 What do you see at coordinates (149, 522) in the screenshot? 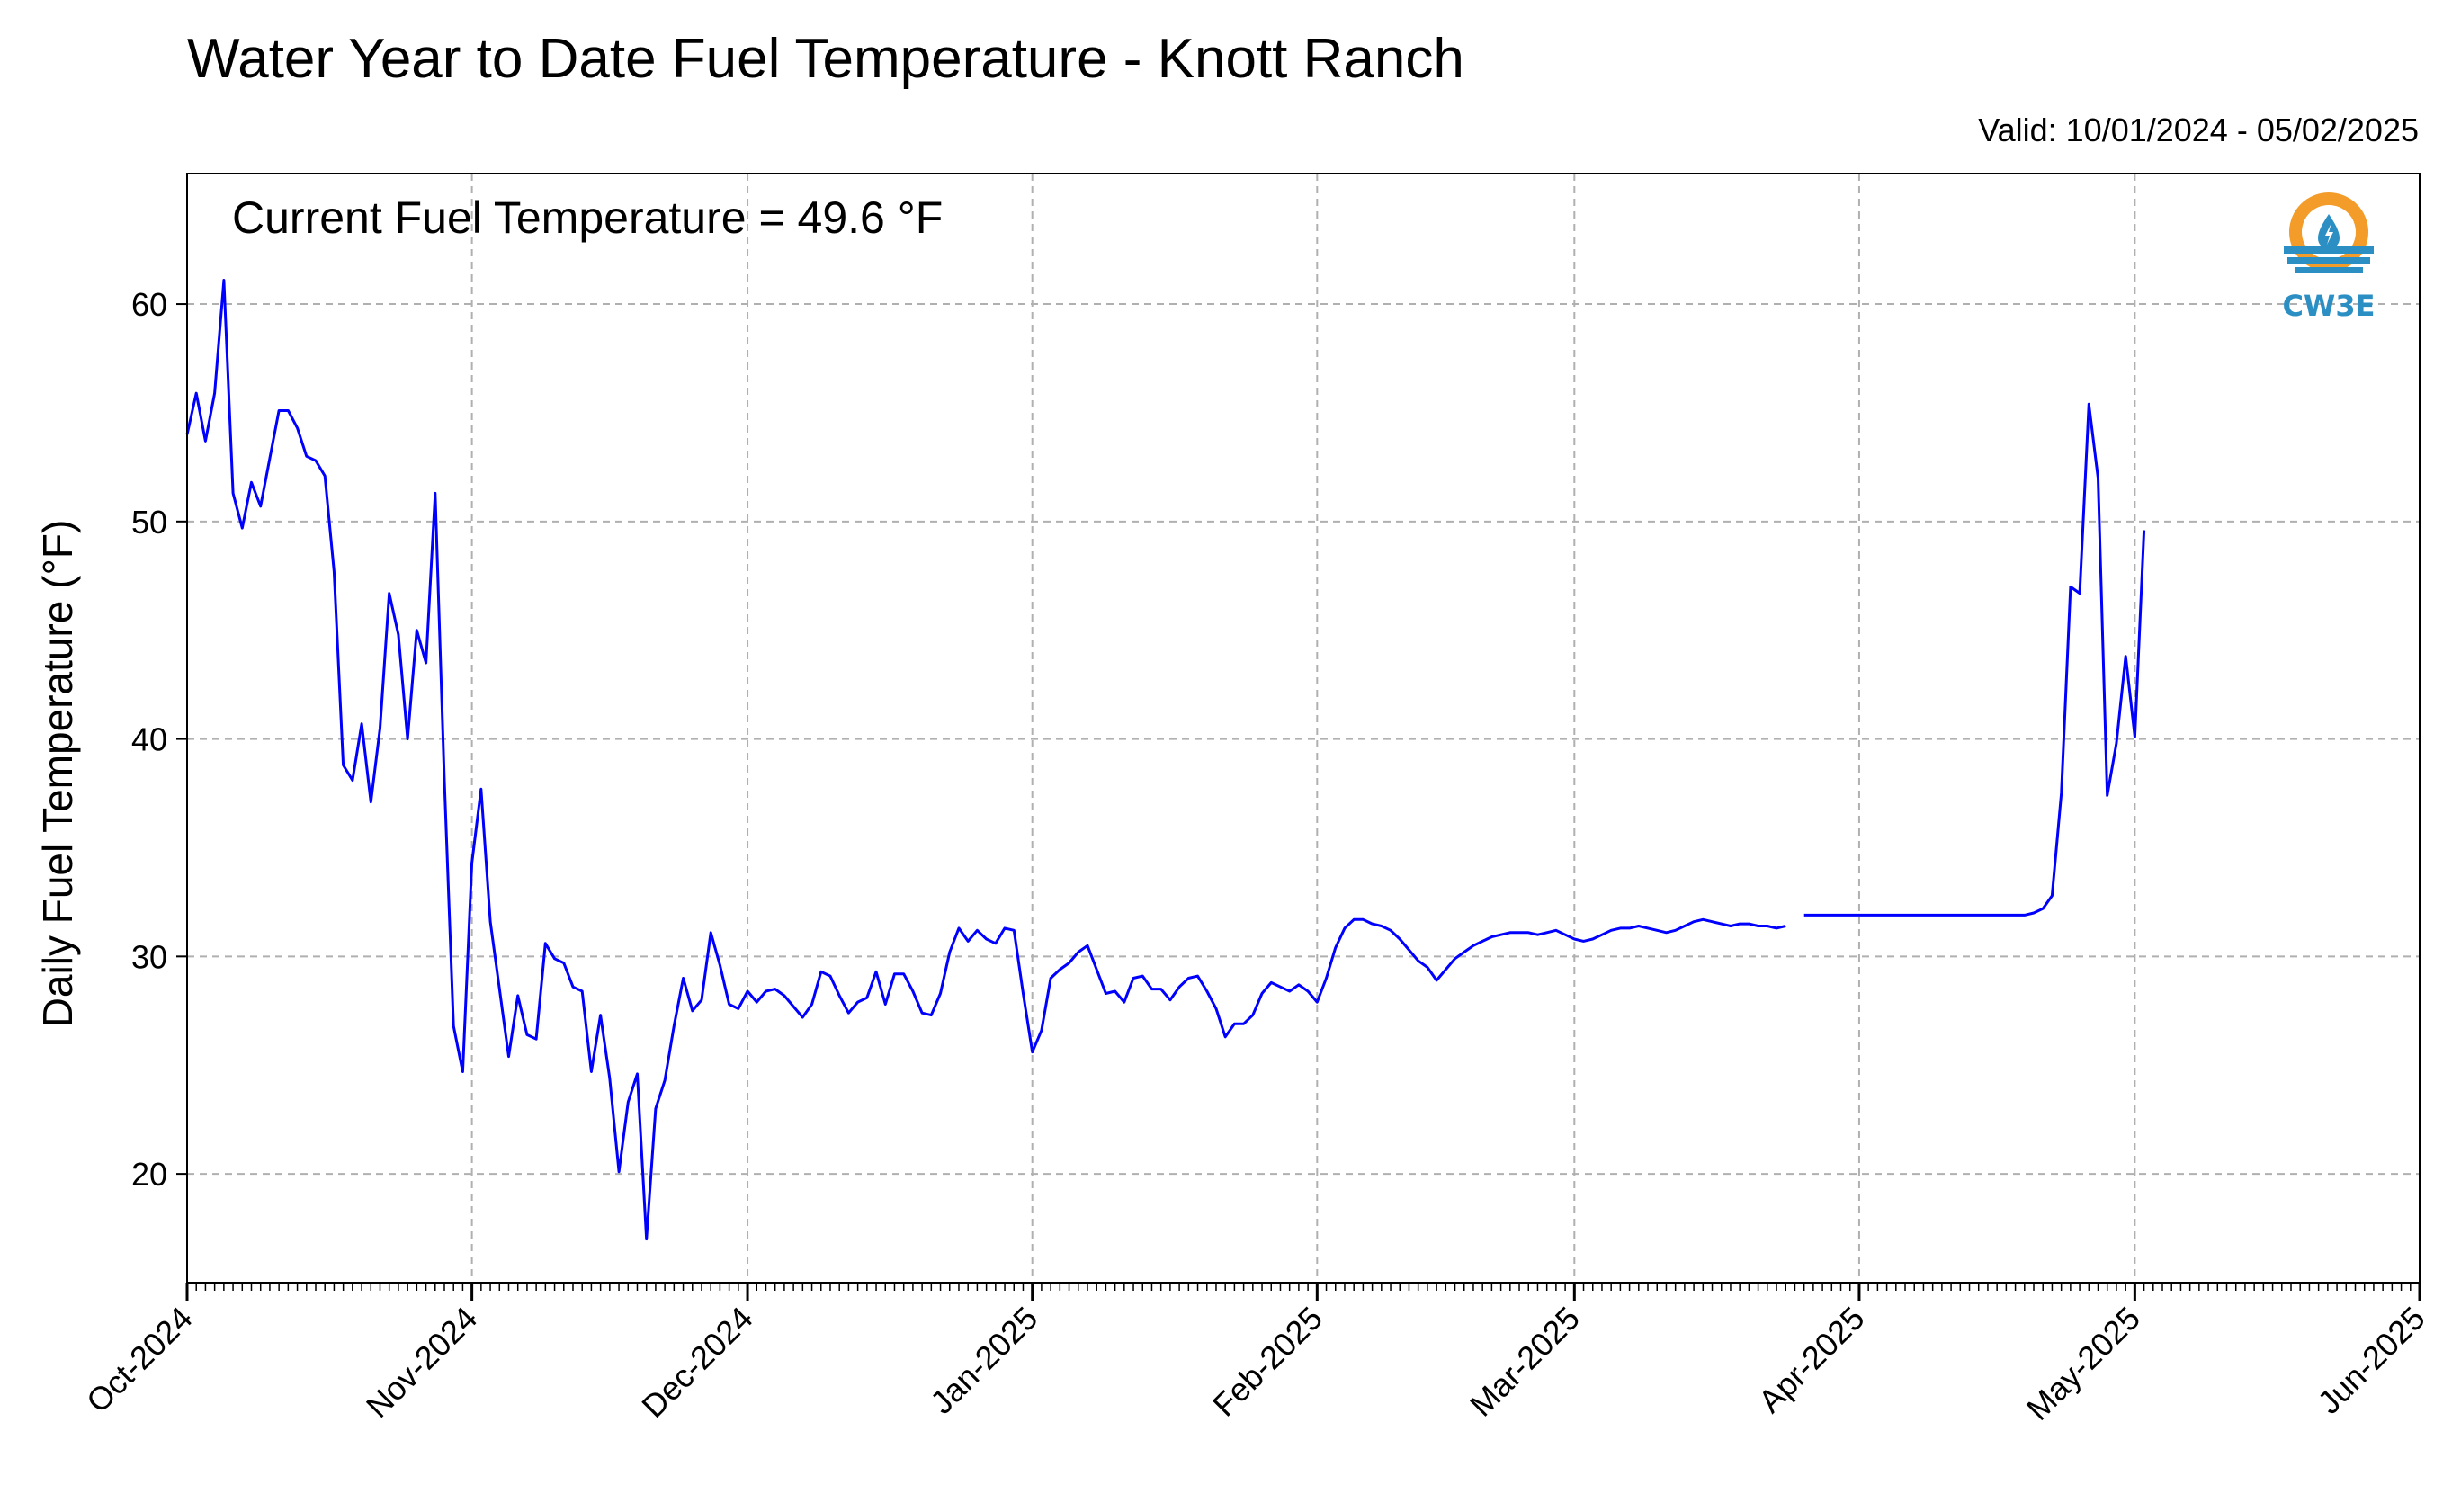
I see `y-tick-label: 50` at bounding box center [149, 522].